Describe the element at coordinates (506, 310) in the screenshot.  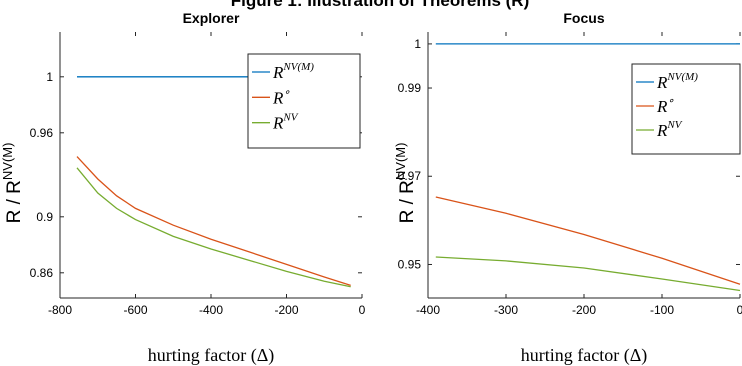
I see `x-tick-label: -300` at that location.